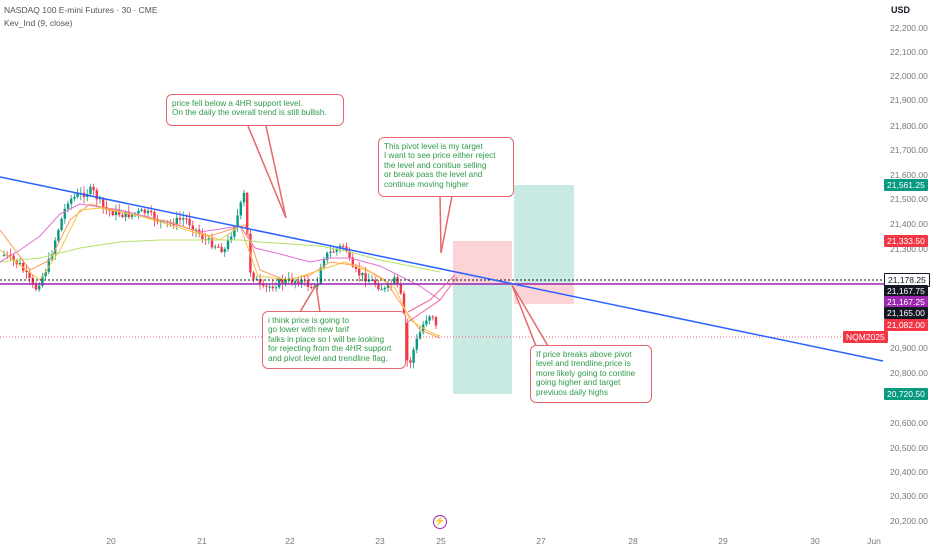 The image size is (932, 550). I want to click on time-axis-label: 21, so click(202, 541).